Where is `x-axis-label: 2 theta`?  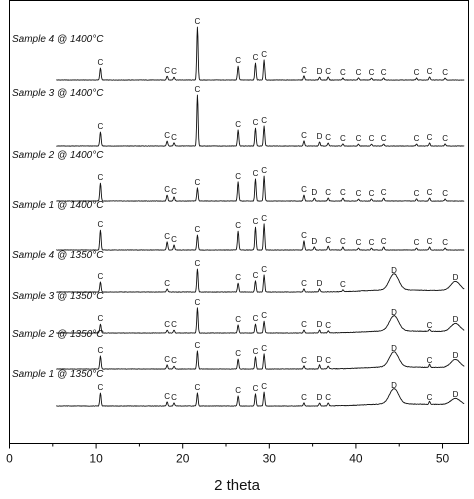
x-axis-label: 2 theta is located at coordinates (237, 485).